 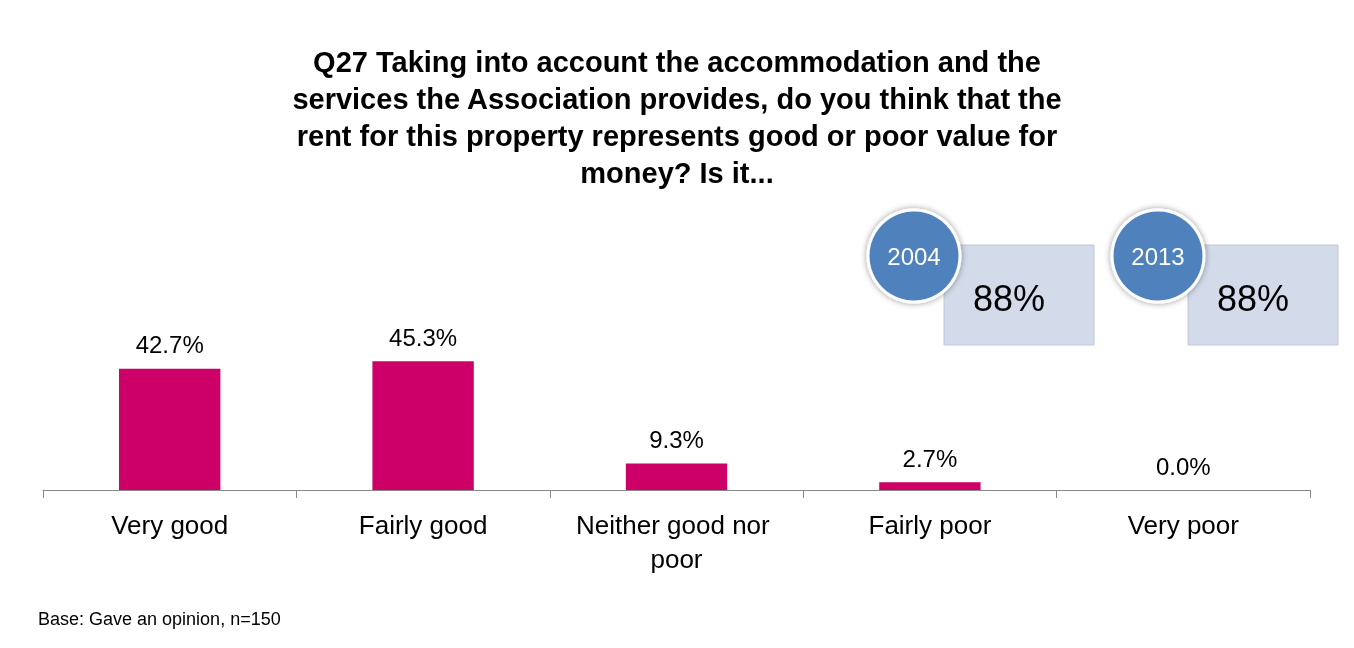 I want to click on x-tick-label: Neither good nor poor, so click(x=676, y=542).